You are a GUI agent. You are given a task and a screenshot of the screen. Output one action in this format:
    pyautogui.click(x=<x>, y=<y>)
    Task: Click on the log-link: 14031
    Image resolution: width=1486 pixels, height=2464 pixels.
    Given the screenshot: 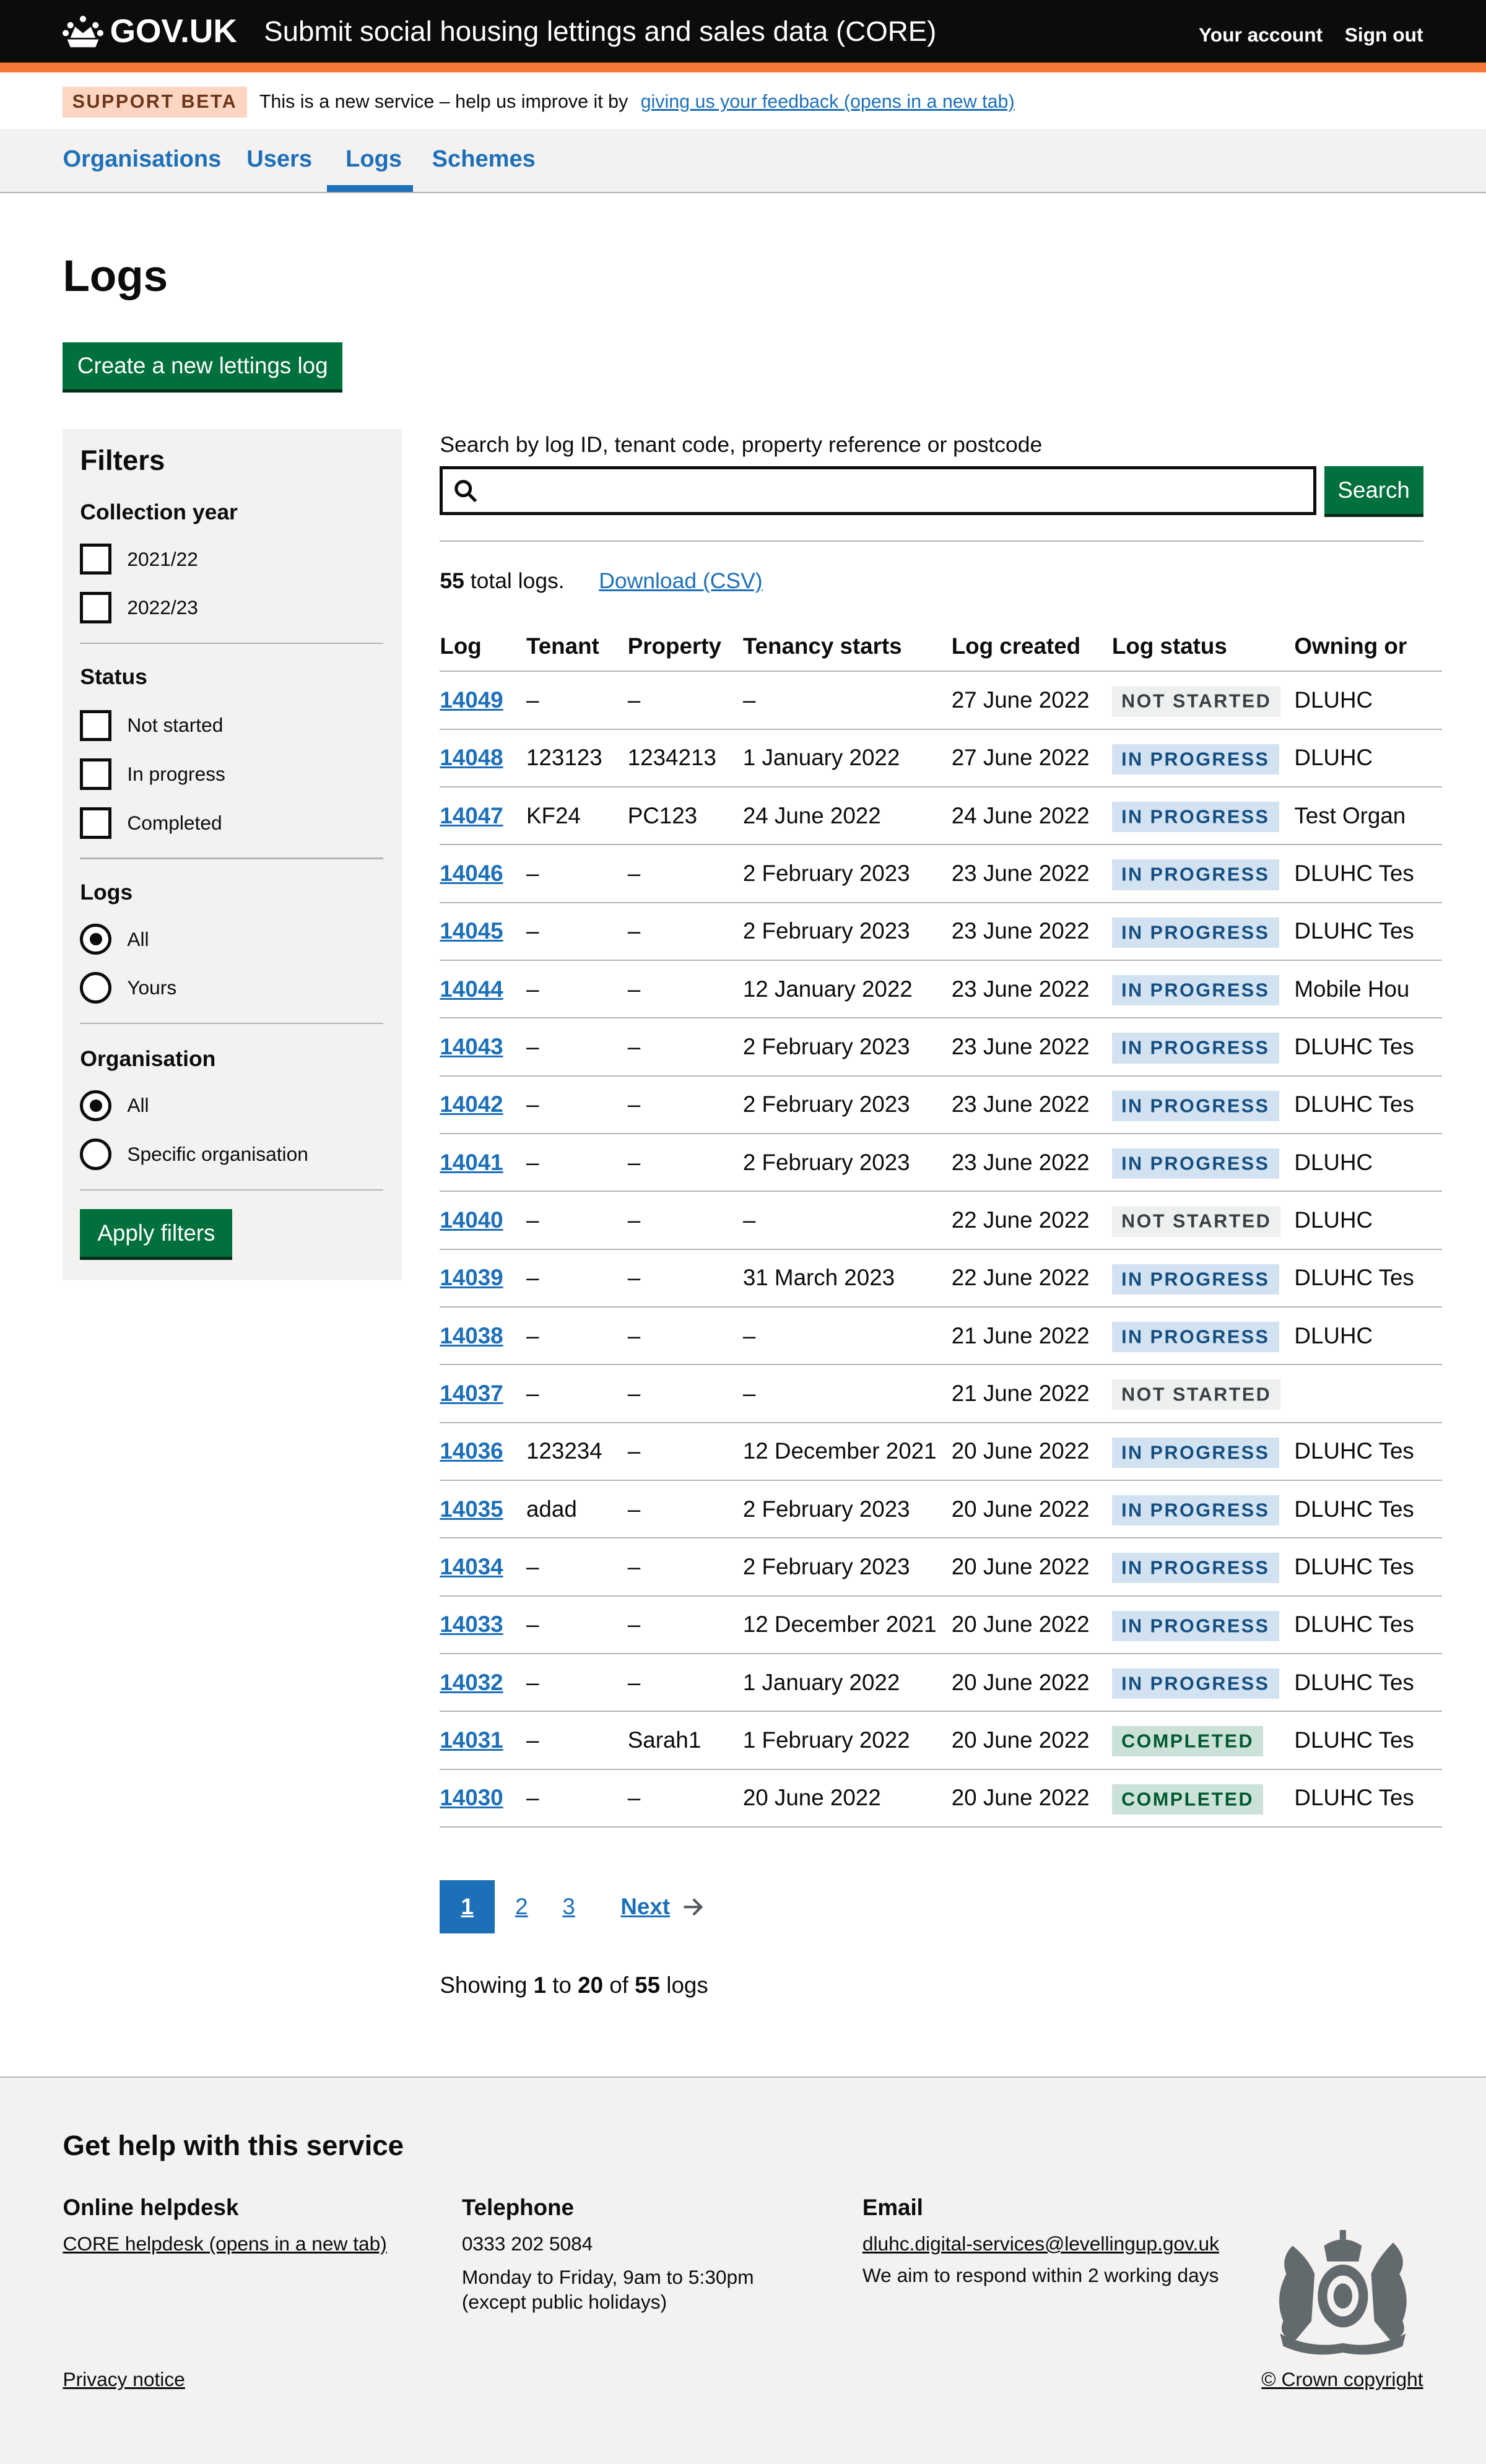 What is the action you would take?
    pyautogui.click(x=471, y=1740)
    